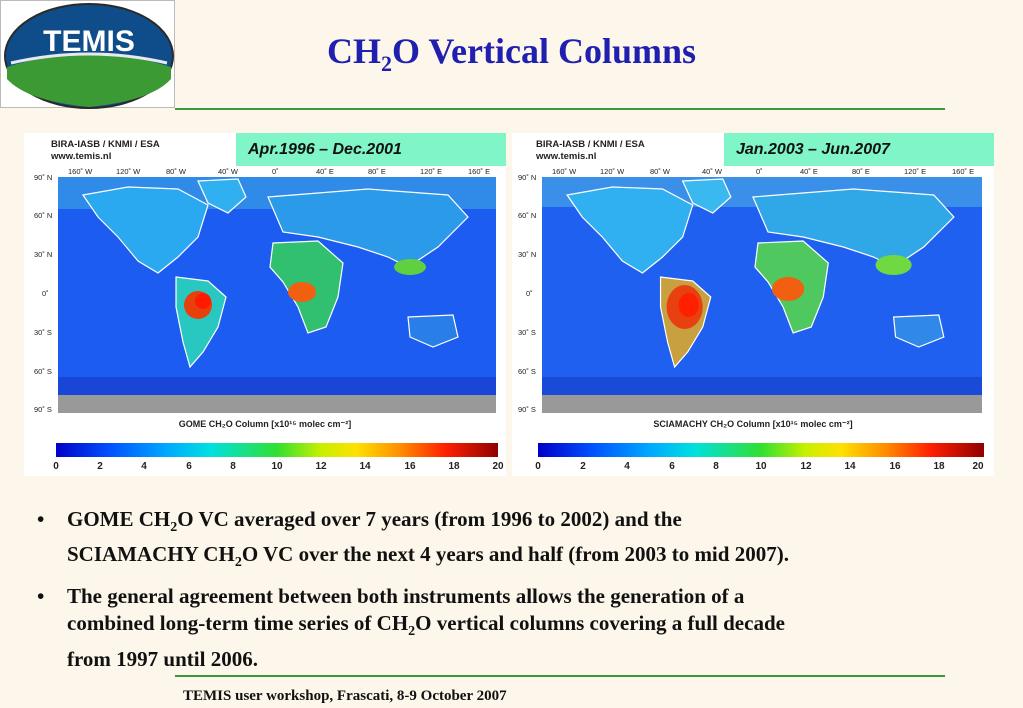 This screenshot has width=1023, height=708. Describe the element at coordinates (371, 149) in the screenshot. I see `period-label: Apr.1996 – Dec.2001` at that location.